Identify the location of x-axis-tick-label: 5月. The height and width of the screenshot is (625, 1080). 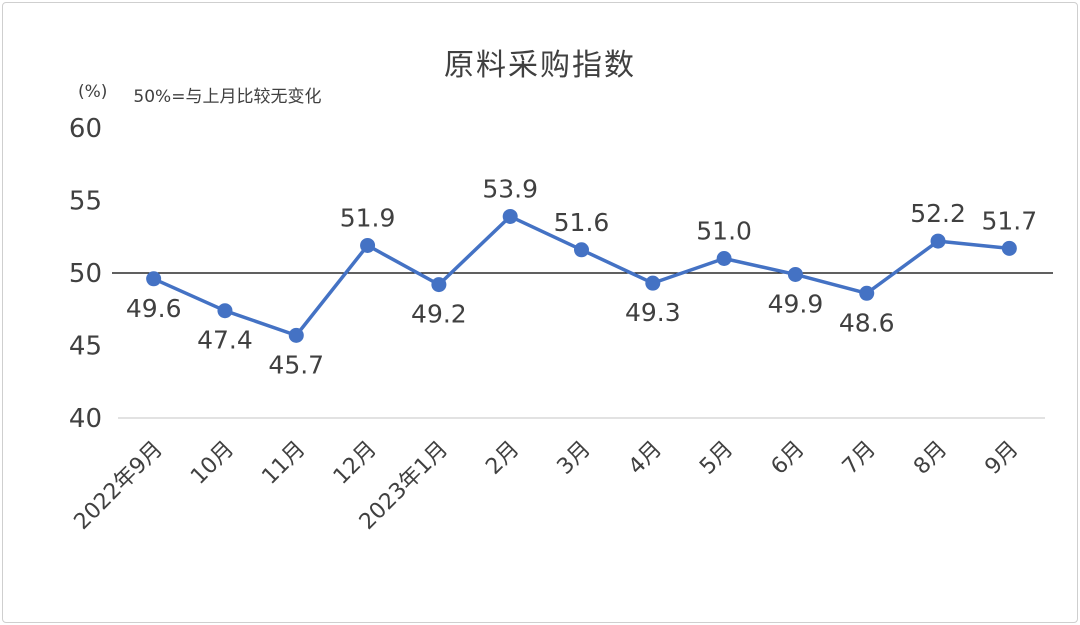
(716, 458).